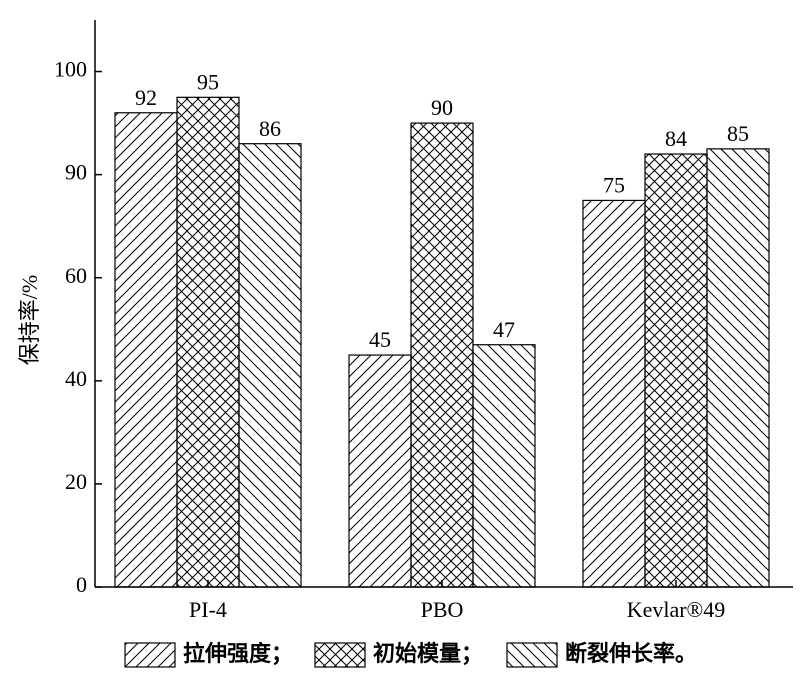 The height and width of the screenshot is (685, 800). Describe the element at coordinates (676, 138) in the screenshot. I see `data-label: 84` at that location.